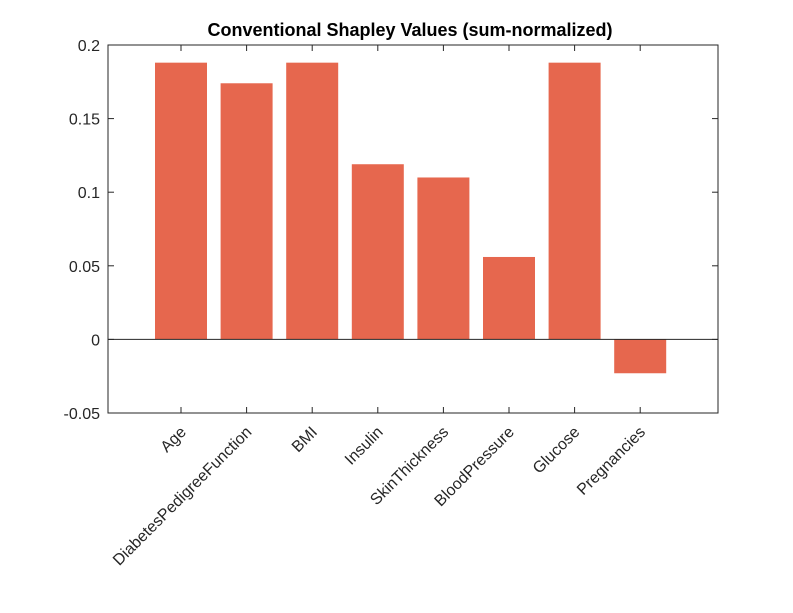  Describe the element at coordinates (174, 440) in the screenshot. I see `x-tick-label: Age` at that location.